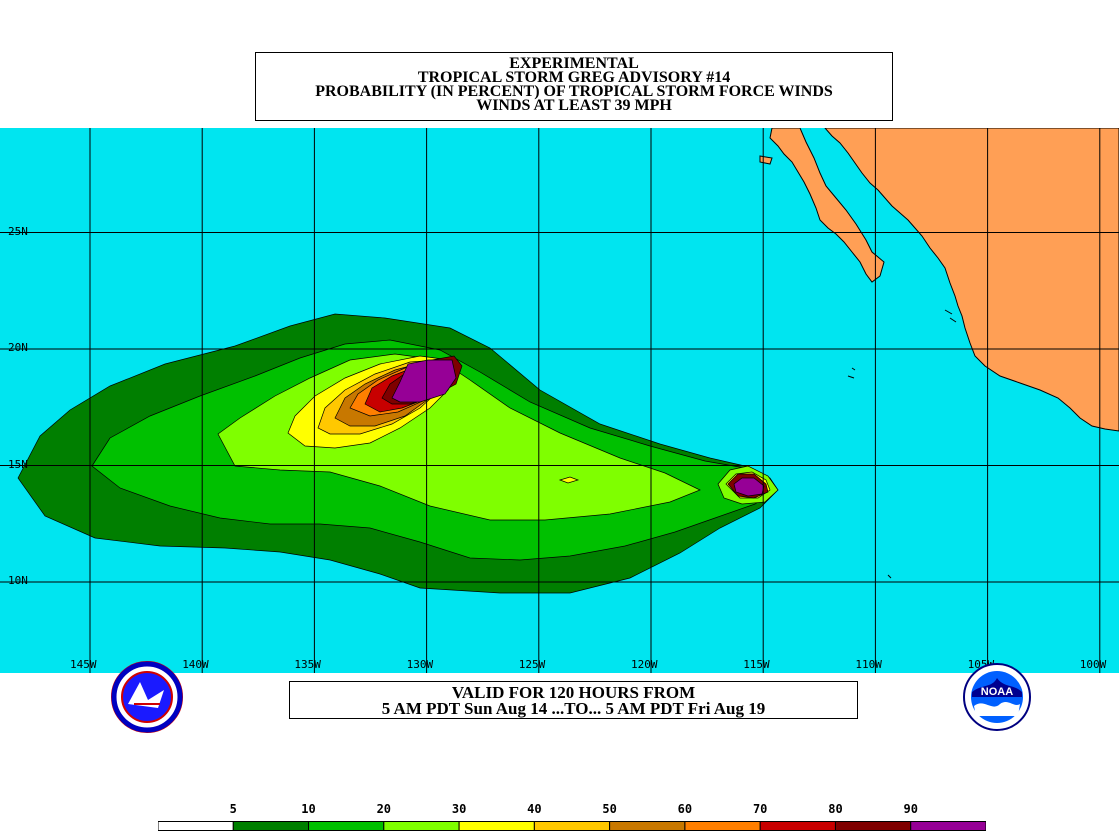 The height and width of the screenshot is (839, 1119). I want to click on lat-label: 20N, so click(18, 347).